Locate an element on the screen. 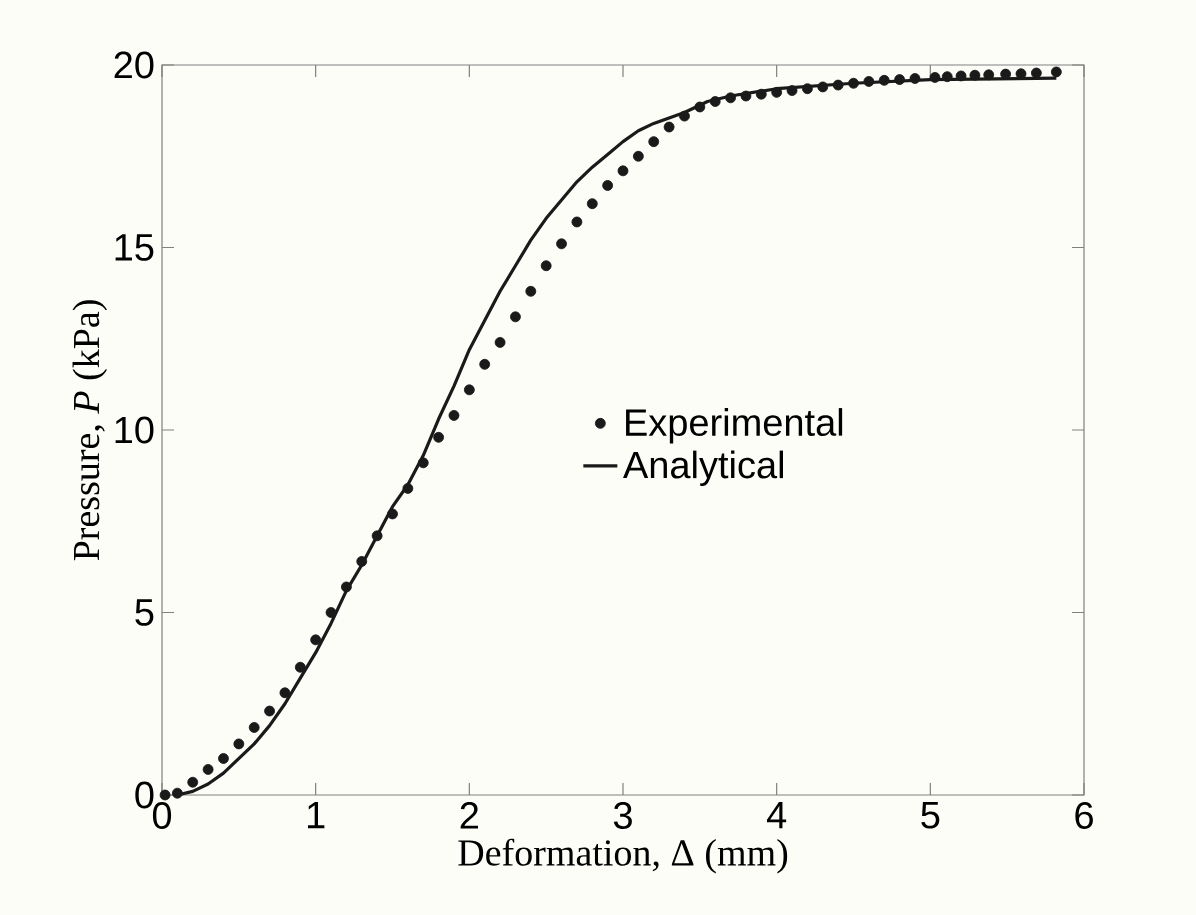  y-tick-label: 15 is located at coordinates (134, 247).